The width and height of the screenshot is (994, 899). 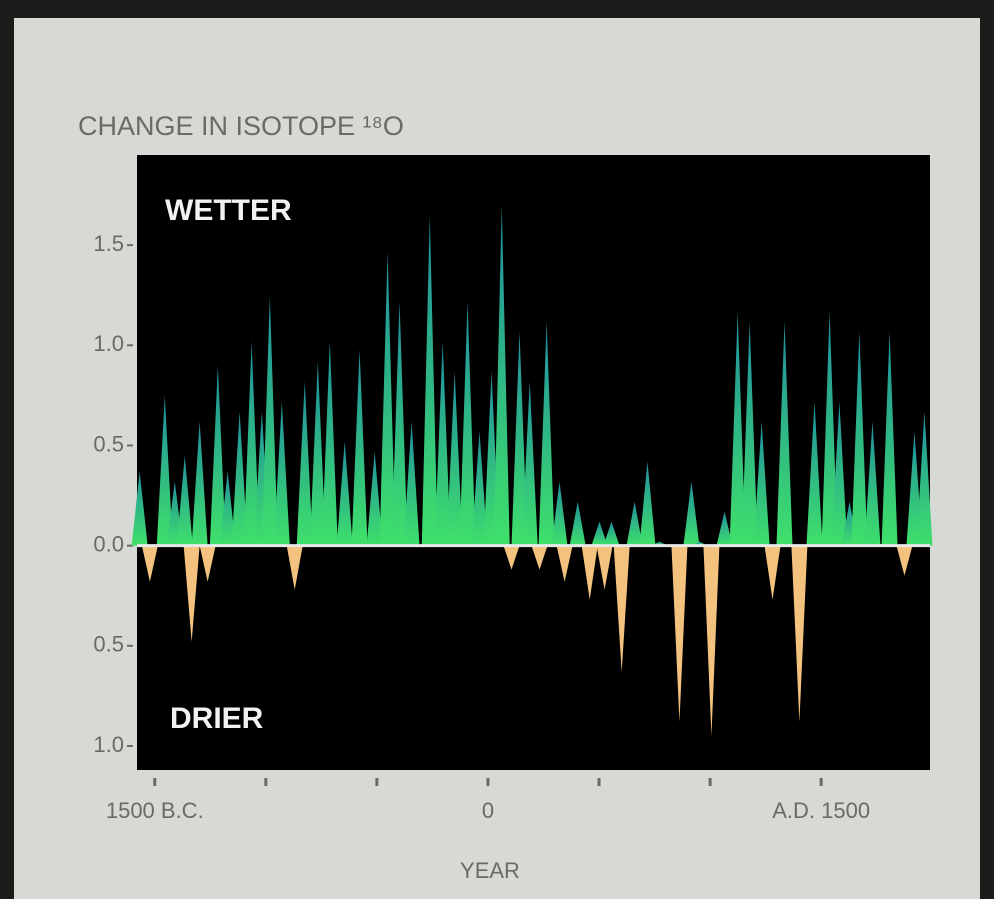 I want to click on x-tick-label: 0, so click(x=488, y=810).